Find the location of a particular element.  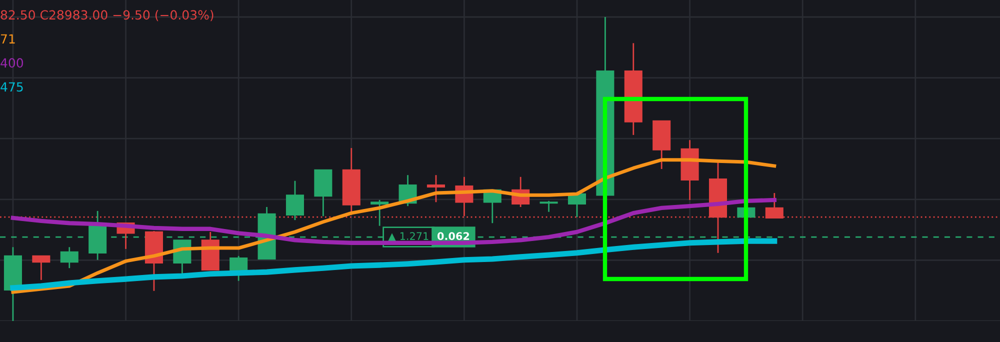

annotation: 475 is located at coordinates (11, 87).